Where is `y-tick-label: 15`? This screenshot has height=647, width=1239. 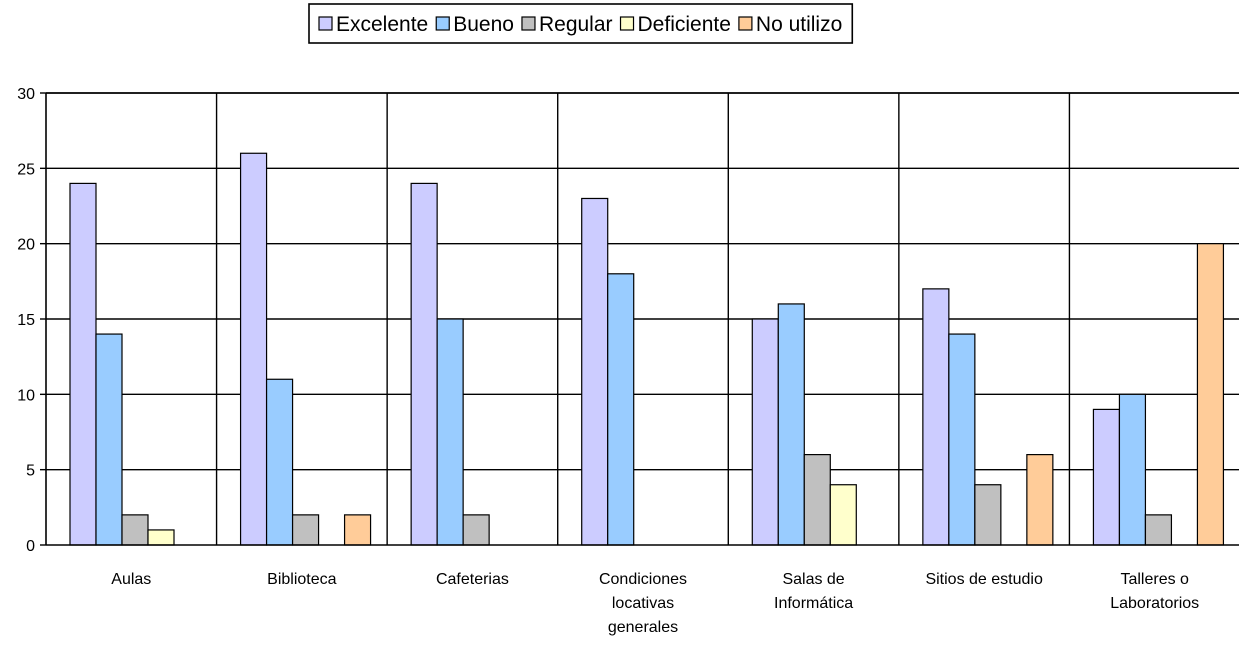 y-tick-label: 15 is located at coordinates (26, 320).